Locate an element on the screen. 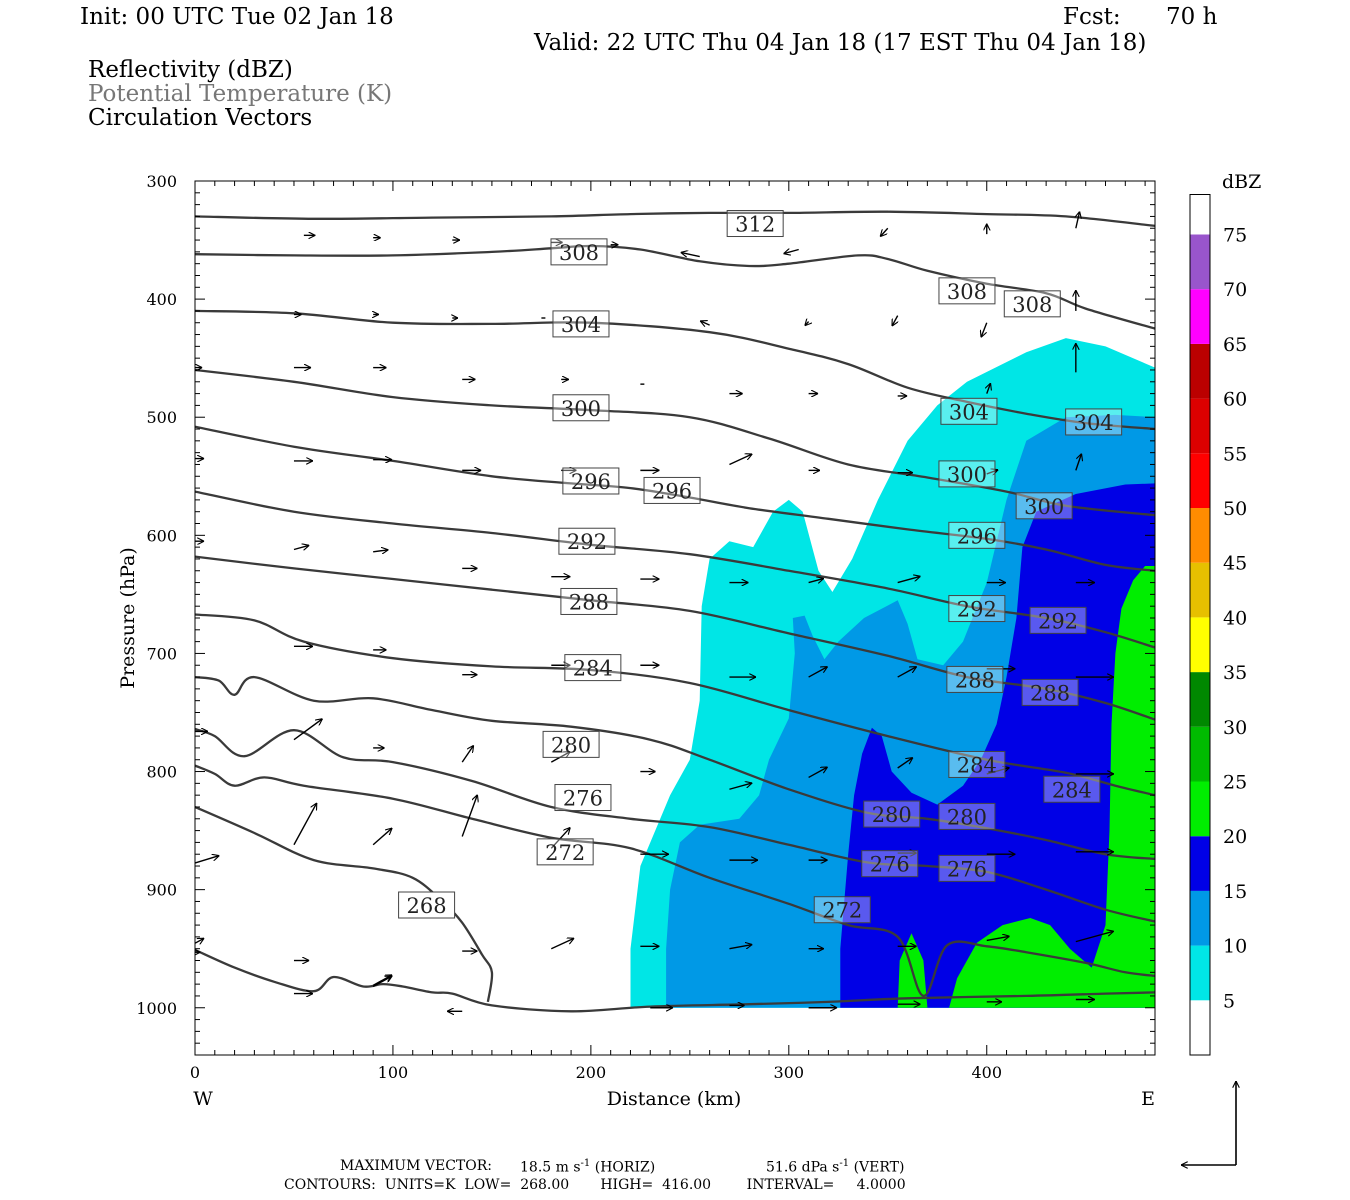  contour-label-288-0: 288 is located at coordinates (589, 601).